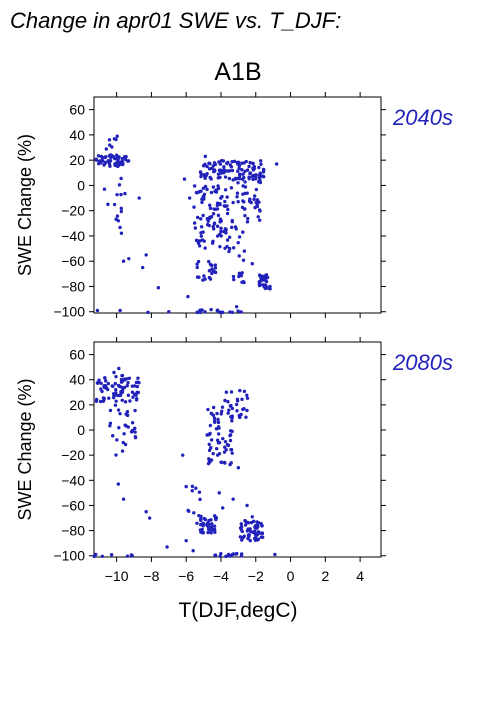 This screenshot has width=501, height=709. What do you see at coordinates (73, 261) in the screenshot?
I see `y-tick-label: −60` at bounding box center [73, 261].